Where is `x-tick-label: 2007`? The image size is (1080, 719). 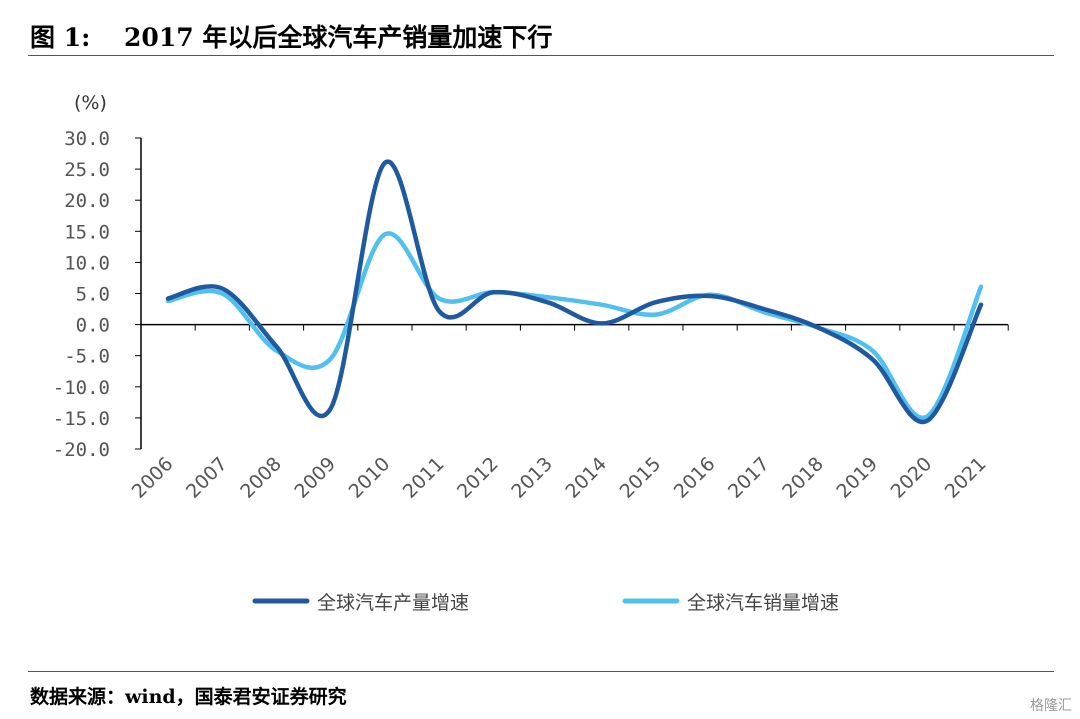
x-tick-label: 2007 is located at coordinates (207, 478).